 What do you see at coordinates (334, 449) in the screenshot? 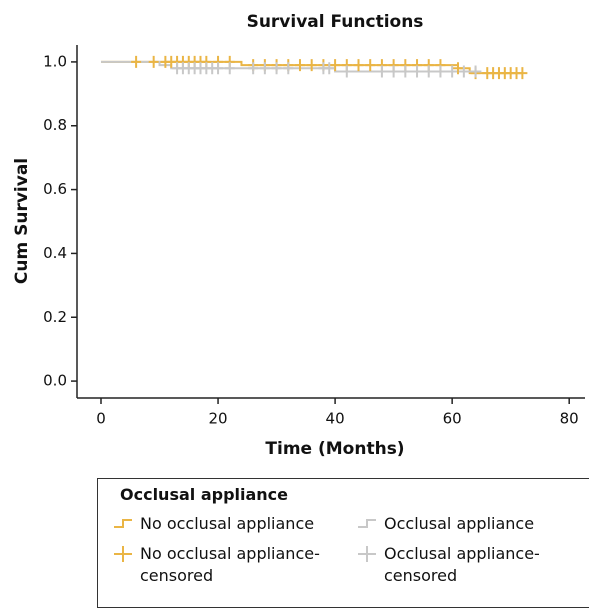
I see `x-axis-label: Time (Months)` at bounding box center [334, 449].